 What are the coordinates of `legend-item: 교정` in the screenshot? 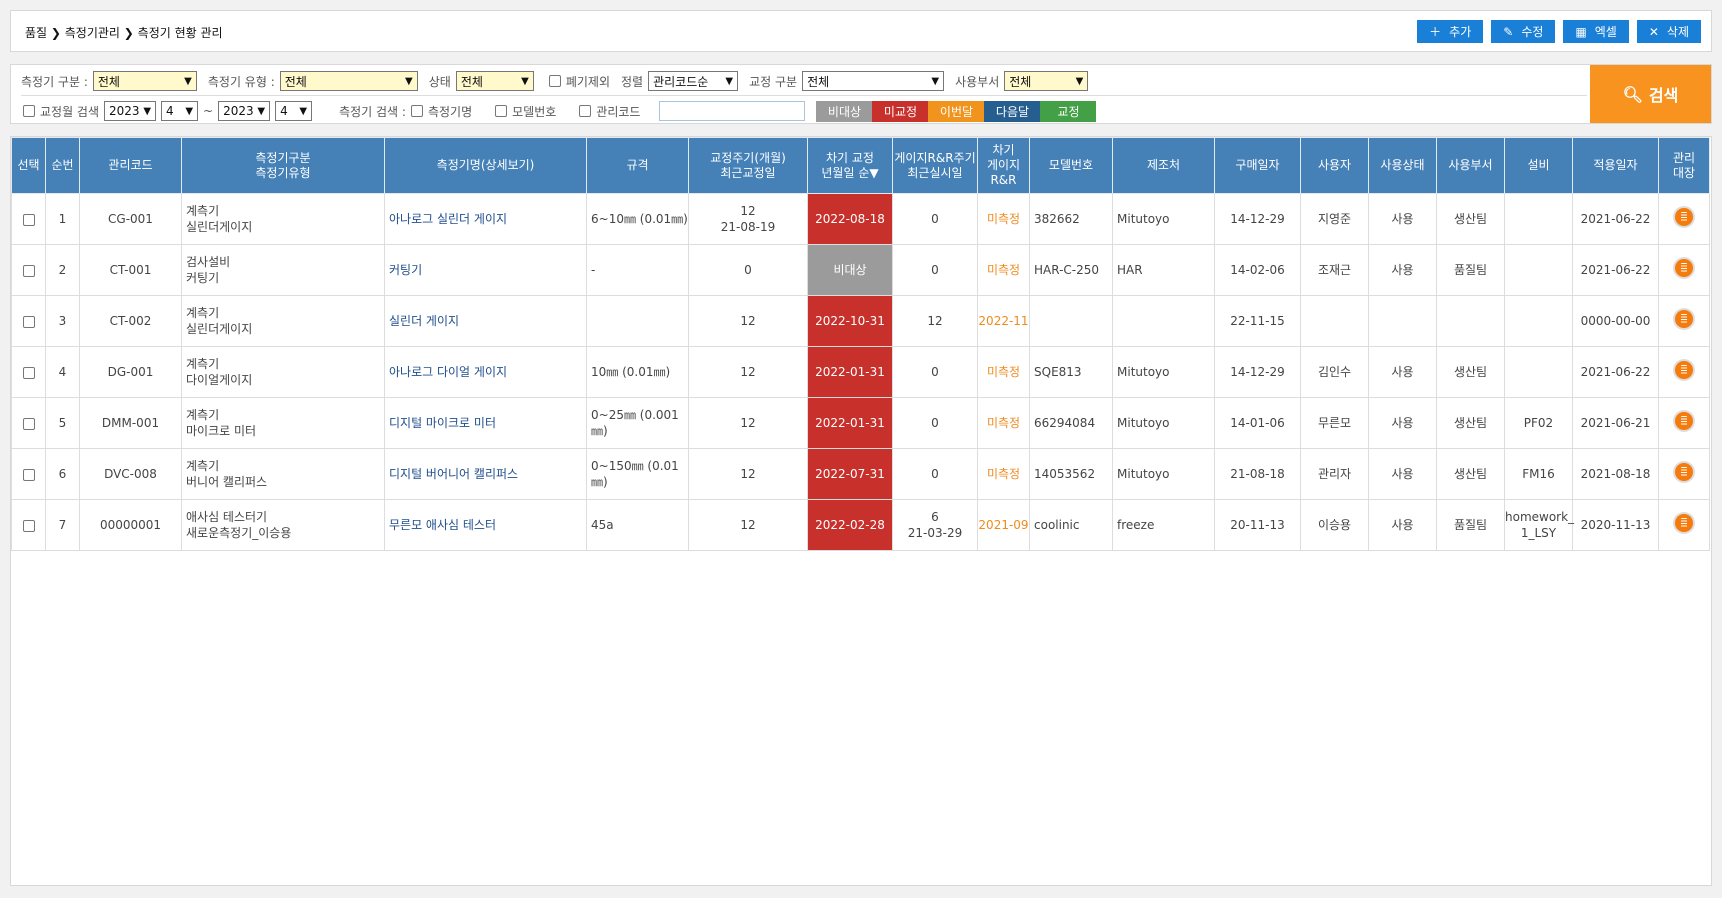 It's located at (1068, 111).